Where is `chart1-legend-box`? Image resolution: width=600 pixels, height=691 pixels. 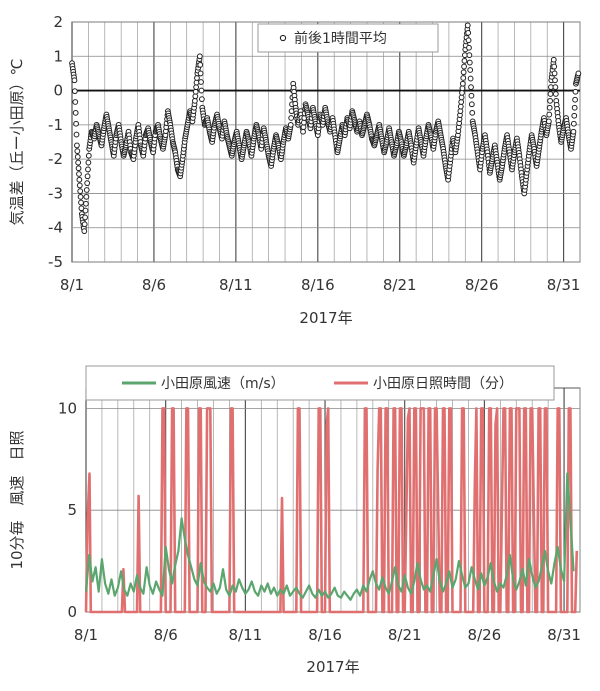
chart1-legend-box is located at coordinates (348, 38).